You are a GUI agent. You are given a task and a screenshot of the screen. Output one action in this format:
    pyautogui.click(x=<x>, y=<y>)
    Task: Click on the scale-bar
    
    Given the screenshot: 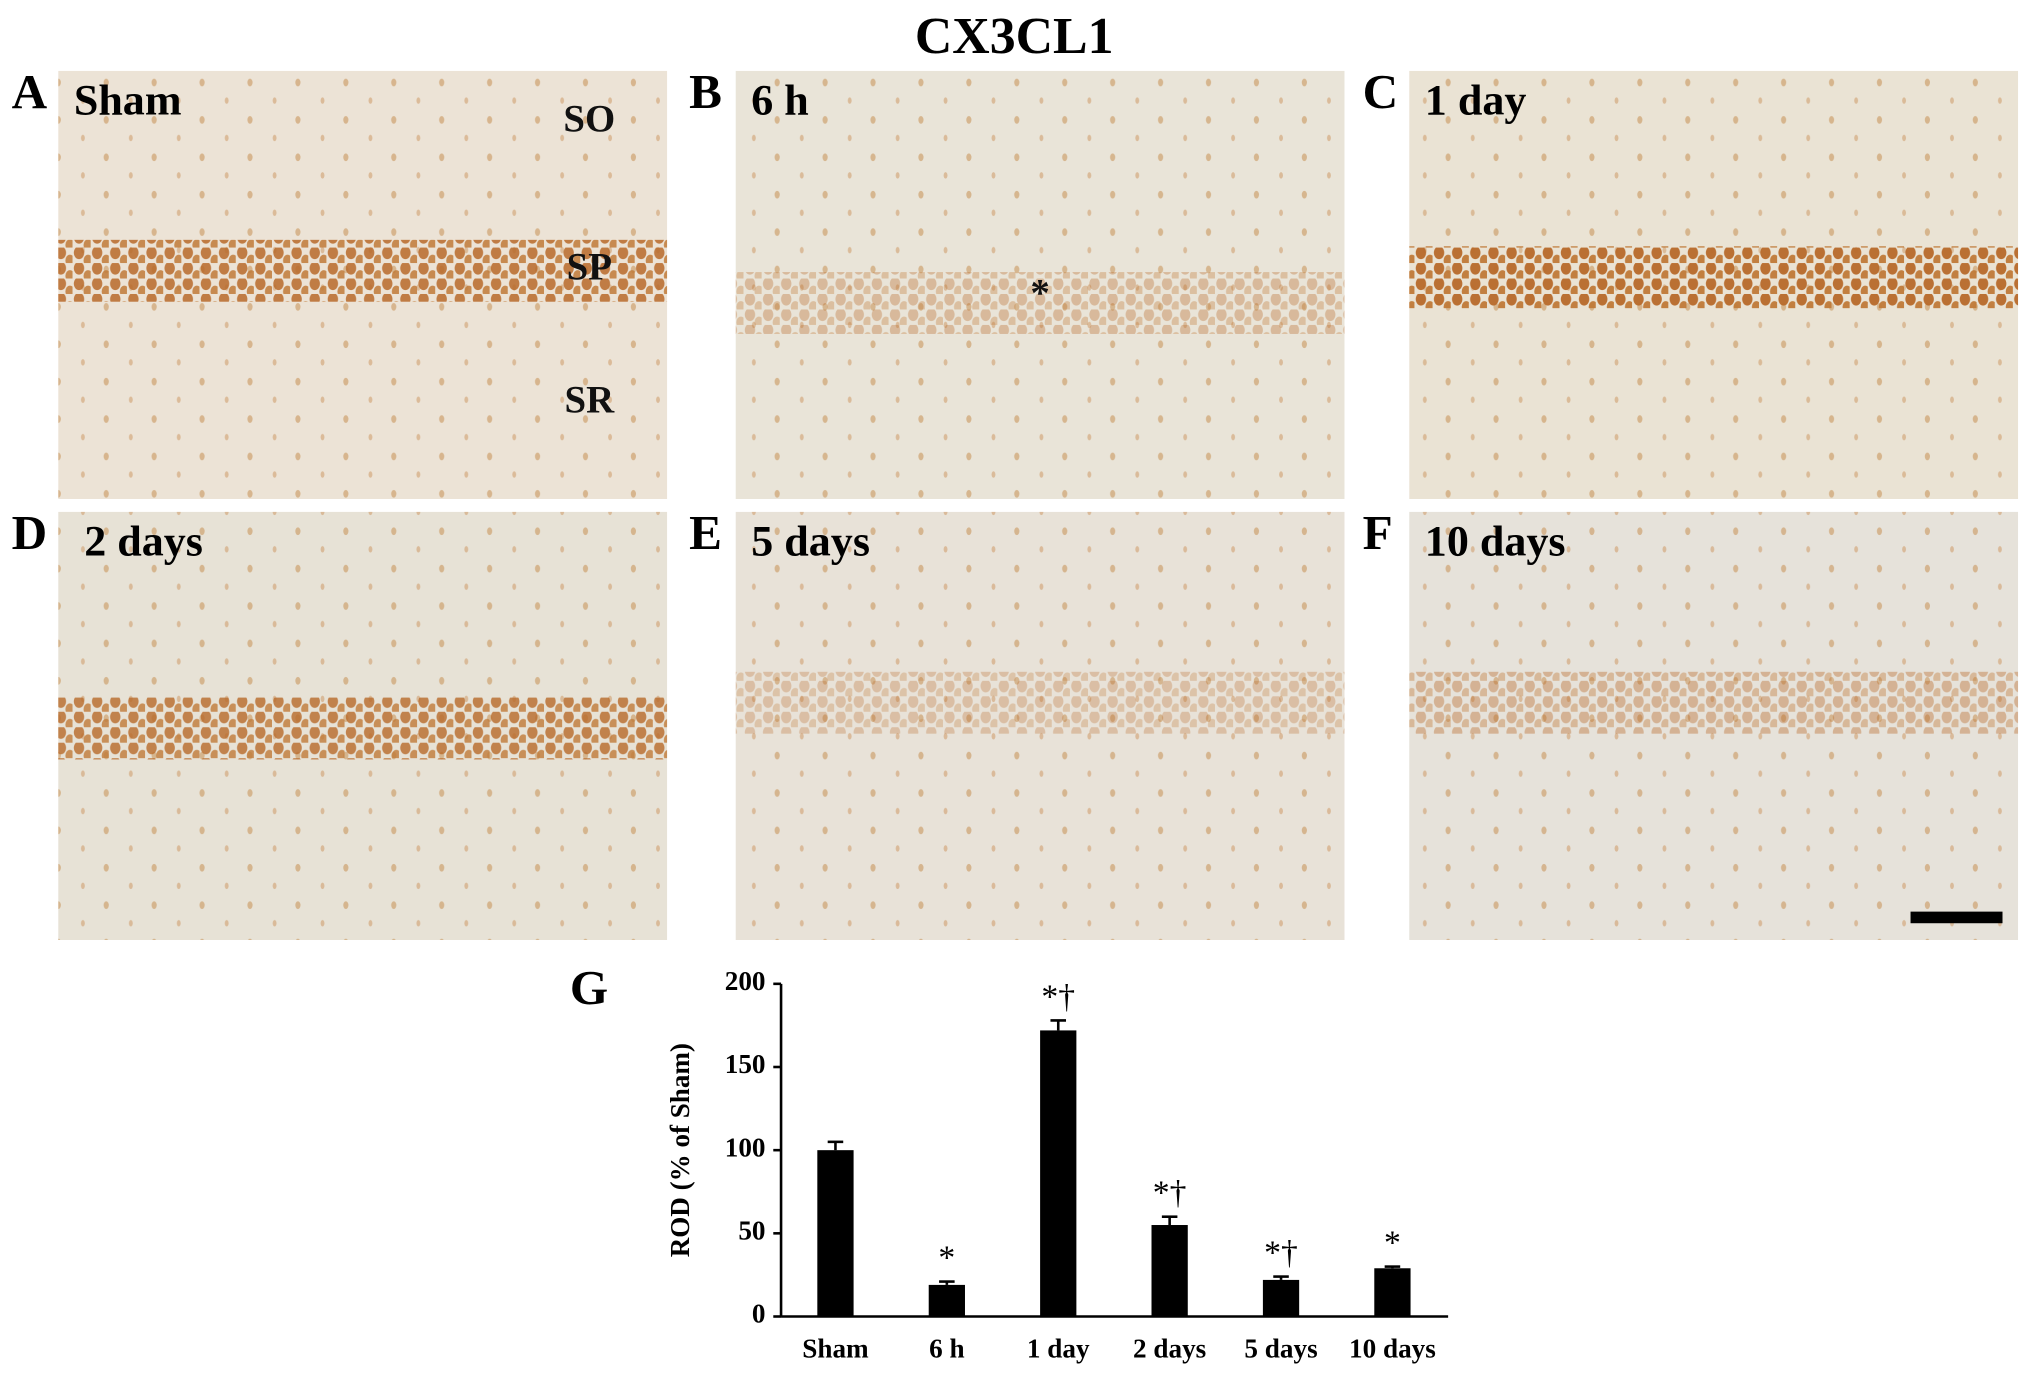 What is the action you would take?
    pyautogui.click(x=1956, y=917)
    